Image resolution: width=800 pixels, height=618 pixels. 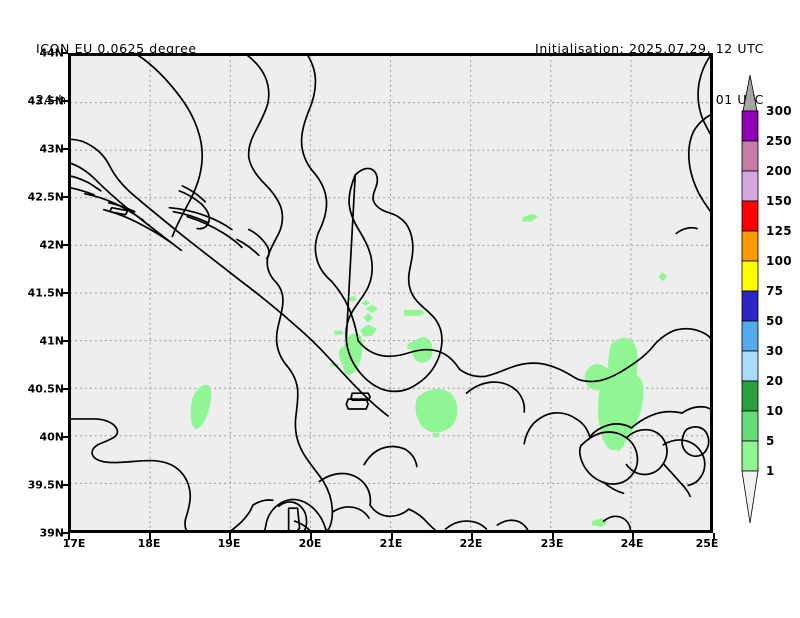 What do you see at coordinates (632, 543) in the screenshot?
I see `x-tick-label-24e: 24E` at bounding box center [632, 543].